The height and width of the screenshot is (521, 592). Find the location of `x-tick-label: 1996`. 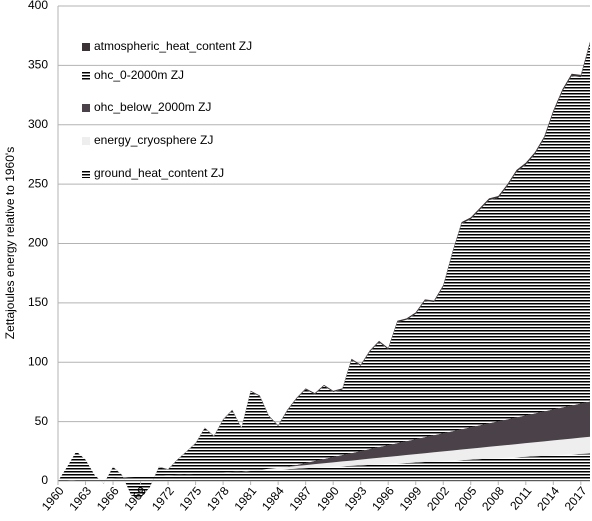

x-tick-label: 1996 is located at coordinates (383, 499).